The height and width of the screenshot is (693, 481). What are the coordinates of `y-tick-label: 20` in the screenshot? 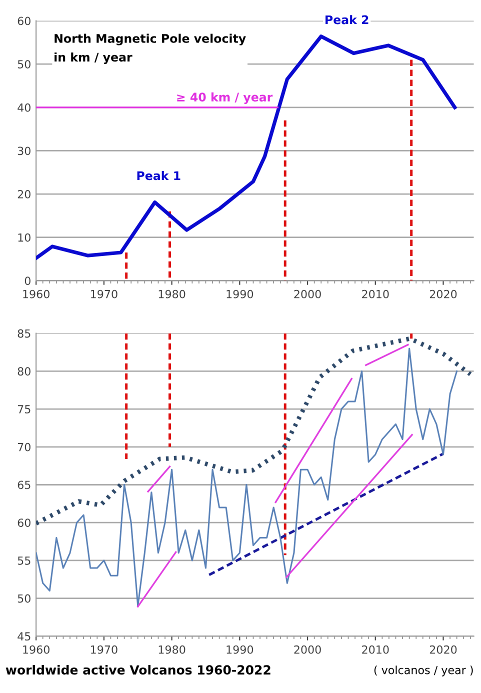 It's located at (24, 194).